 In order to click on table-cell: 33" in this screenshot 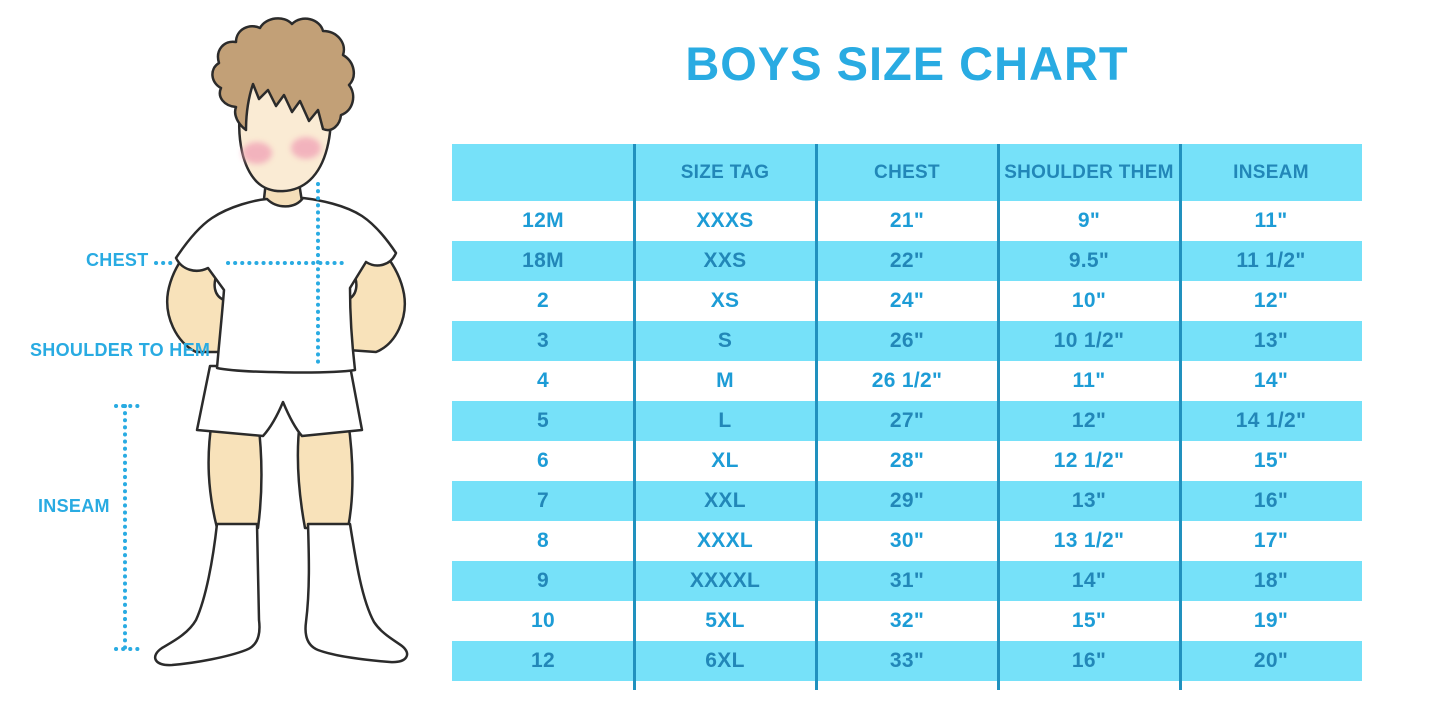, I will do `click(907, 660)`.